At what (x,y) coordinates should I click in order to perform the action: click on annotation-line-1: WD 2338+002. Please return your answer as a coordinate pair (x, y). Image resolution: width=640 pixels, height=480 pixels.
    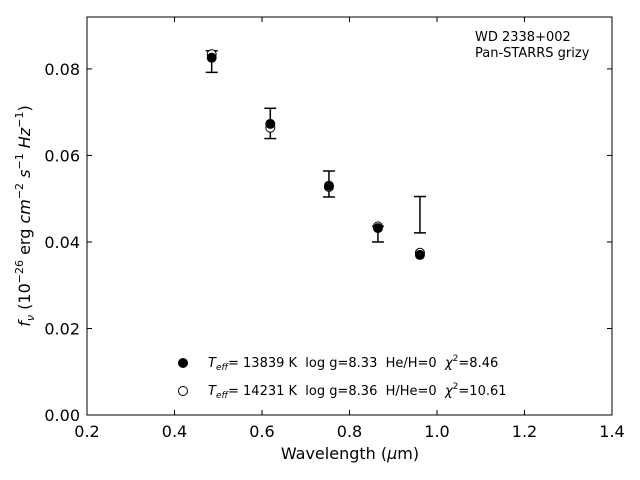
    Looking at the image, I should click on (523, 37).